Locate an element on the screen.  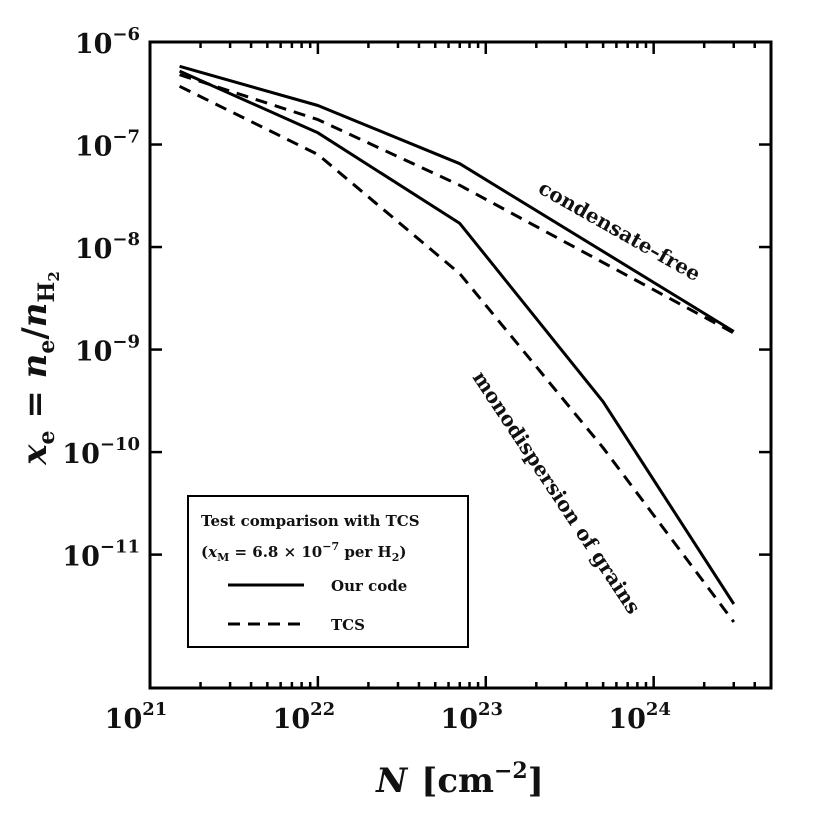
x-tick-label-1: 1022 is located at coordinates (304, 717).